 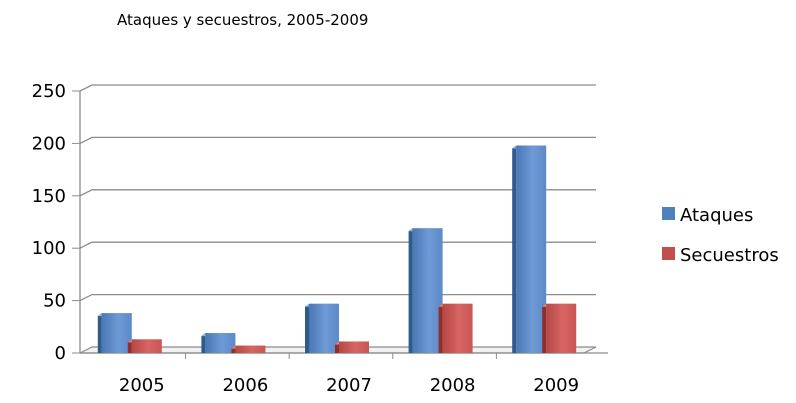 I want to click on y-tick-label: 0, so click(x=60, y=353).